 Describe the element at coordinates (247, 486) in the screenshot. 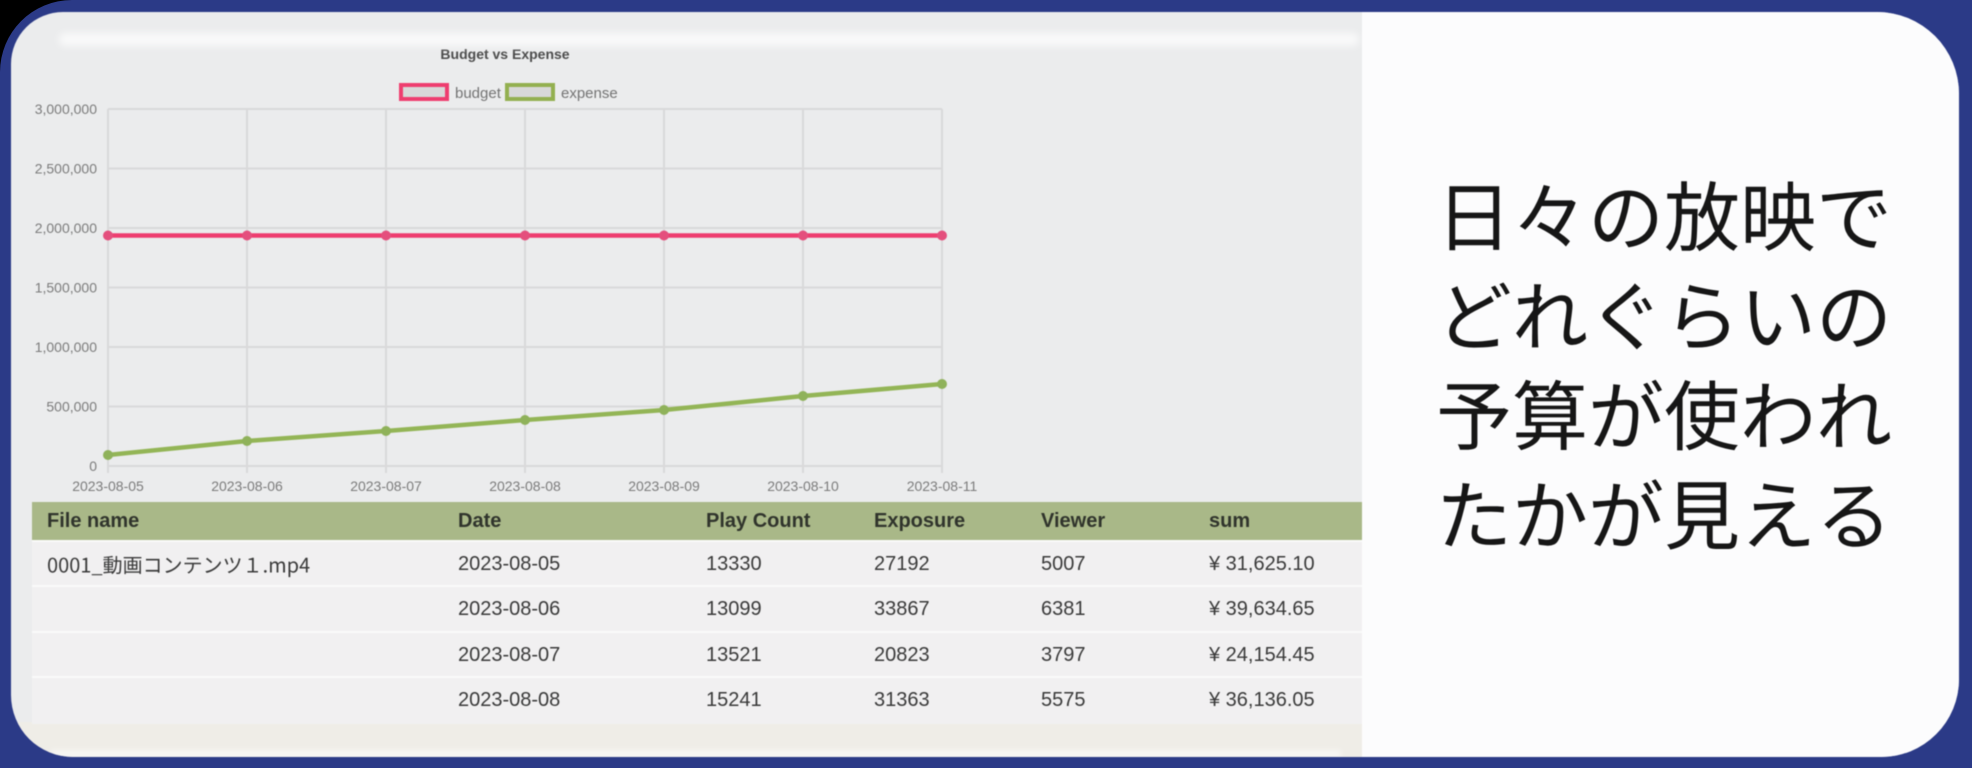

I see `svg-text: 2023-08-06` at that location.